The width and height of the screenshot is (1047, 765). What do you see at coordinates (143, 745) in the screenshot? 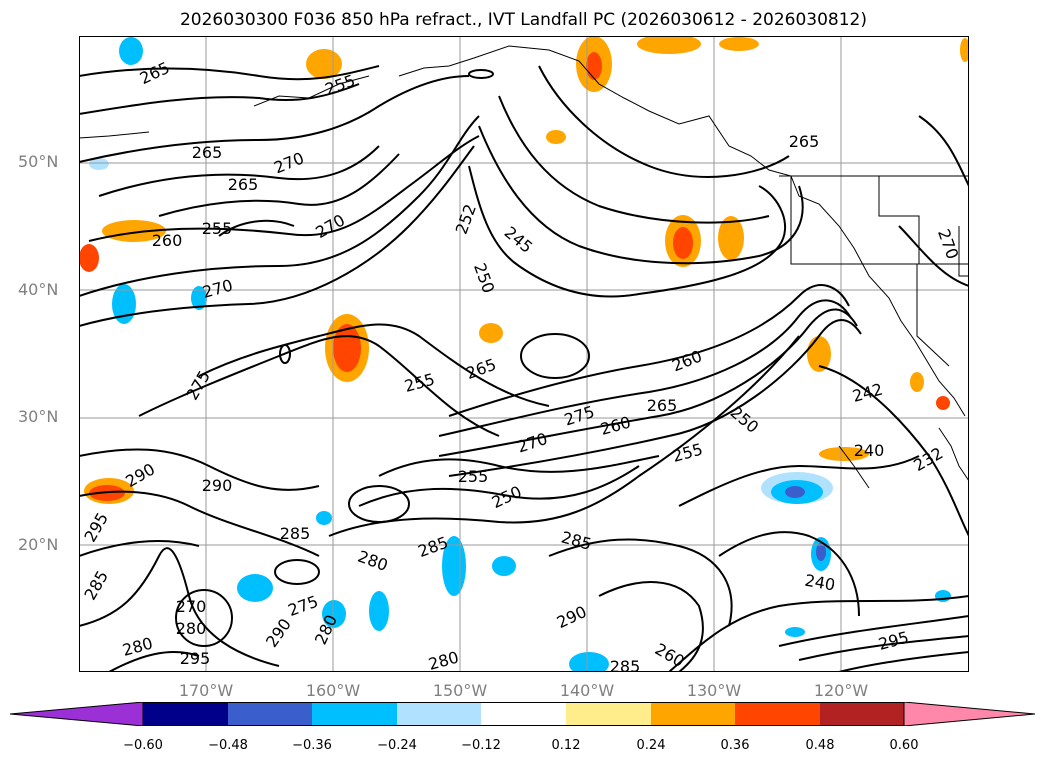
I see `colorbar-tick: −0.60` at bounding box center [143, 745].